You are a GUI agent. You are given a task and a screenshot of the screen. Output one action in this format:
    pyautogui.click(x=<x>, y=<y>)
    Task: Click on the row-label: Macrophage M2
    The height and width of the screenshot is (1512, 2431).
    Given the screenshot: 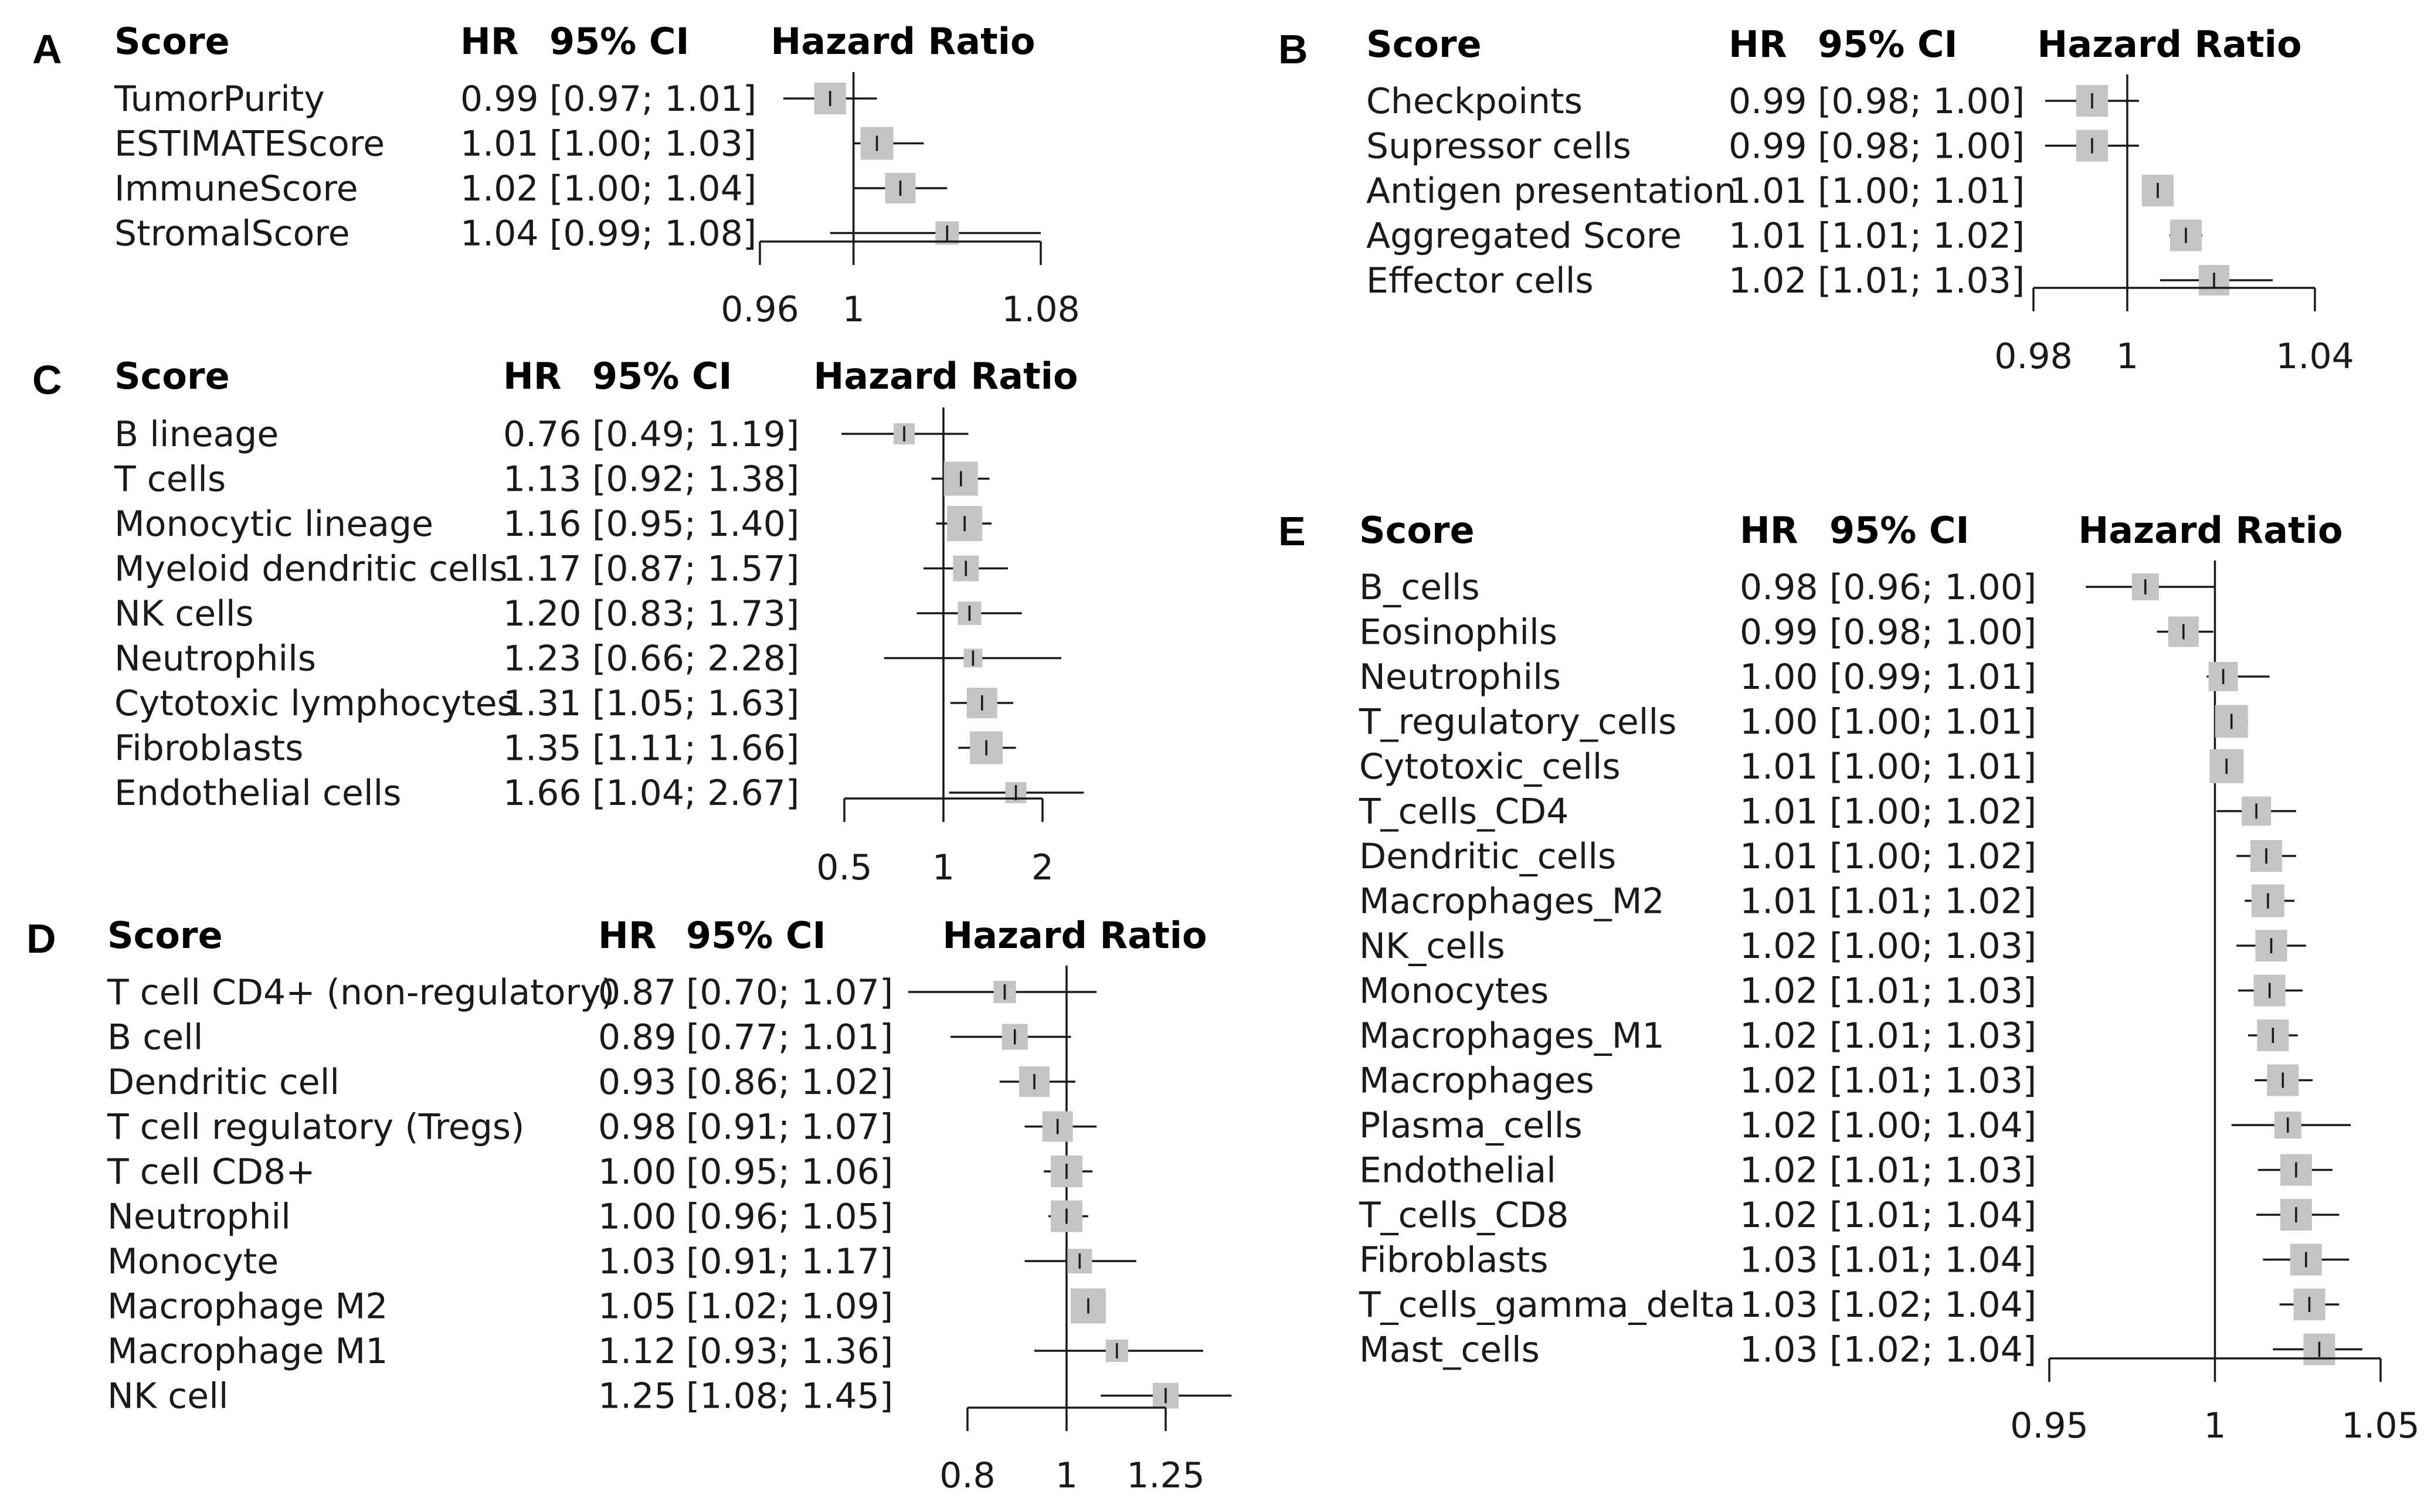 What is the action you would take?
    pyautogui.click(x=247, y=1306)
    